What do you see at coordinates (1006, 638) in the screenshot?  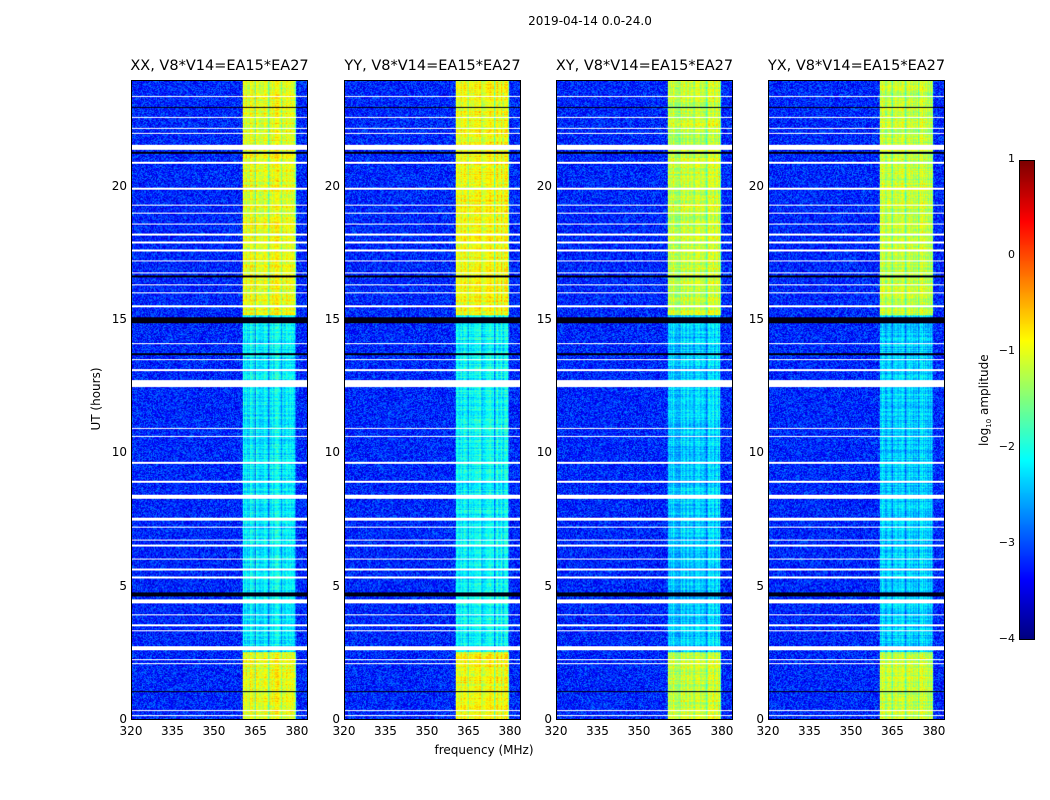 I see `colorbar-tick-label: −4` at bounding box center [1006, 638].